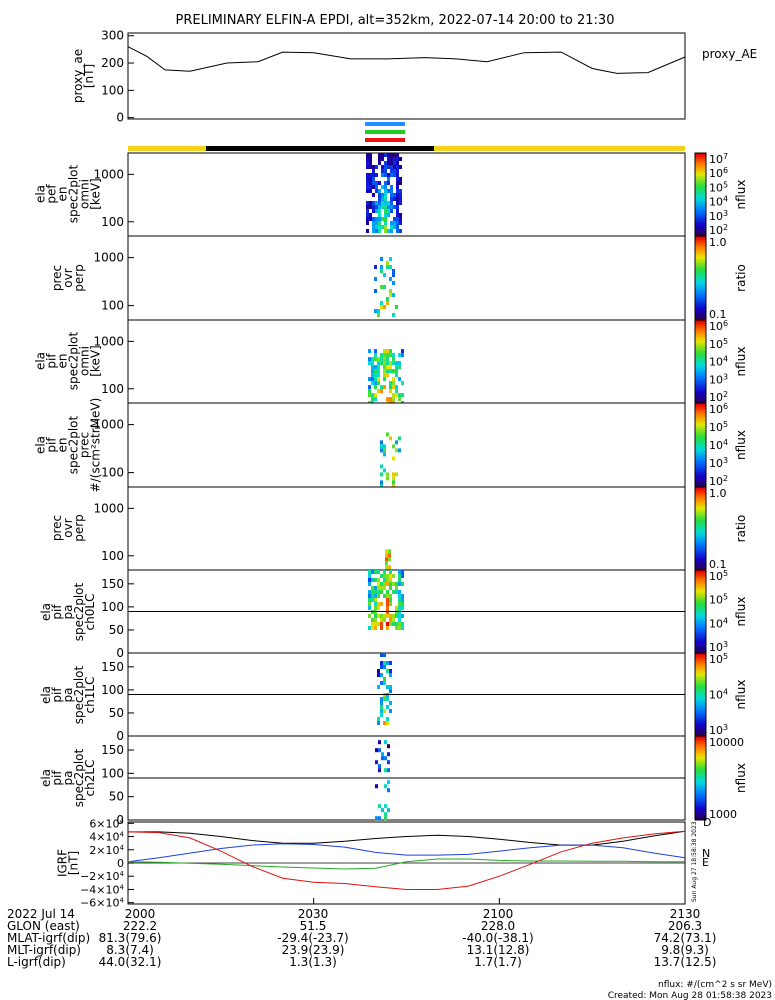 Image resolution: width=775 pixels, height=1000 pixels. What do you see at coordinates (741, 612) in the screenshot?
I see `colorbar-label: nflux` at bounding box center [741, 612].